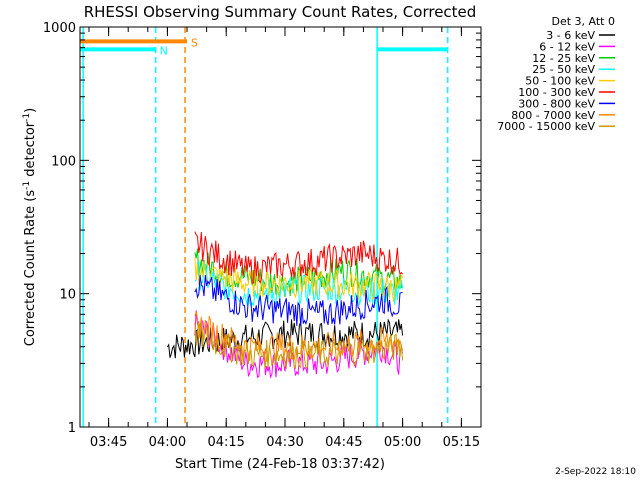 The width and height of the screenshot is (640, 480). I want to click on legend-header: Det 3, Att 0, so click(584, 21).